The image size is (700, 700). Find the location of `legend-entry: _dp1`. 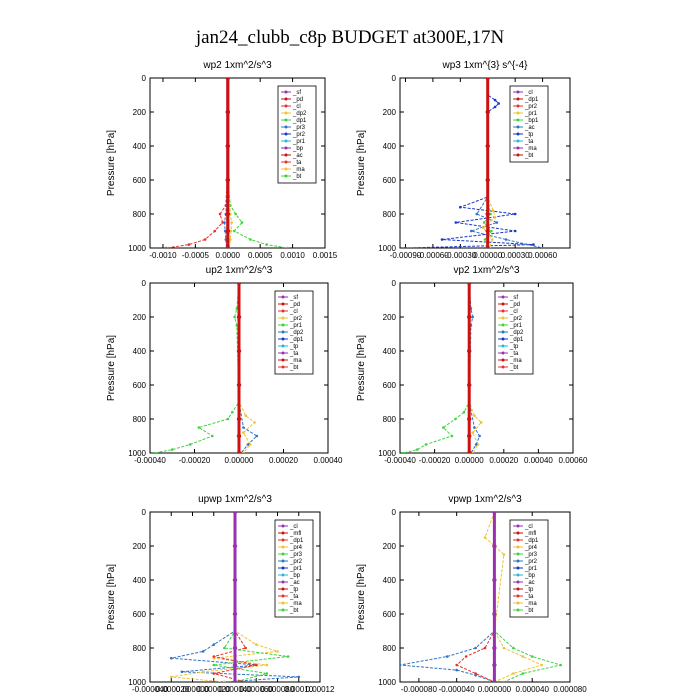

legend-entry: _dp1 is located at coordinates (299, 121).